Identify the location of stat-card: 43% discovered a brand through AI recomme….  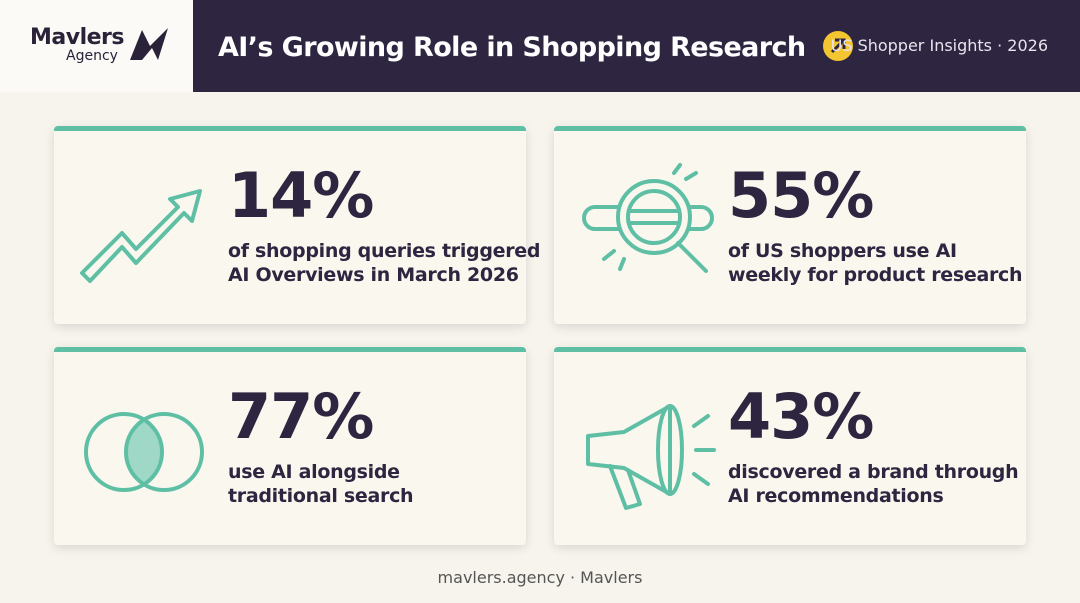
(790, 446).